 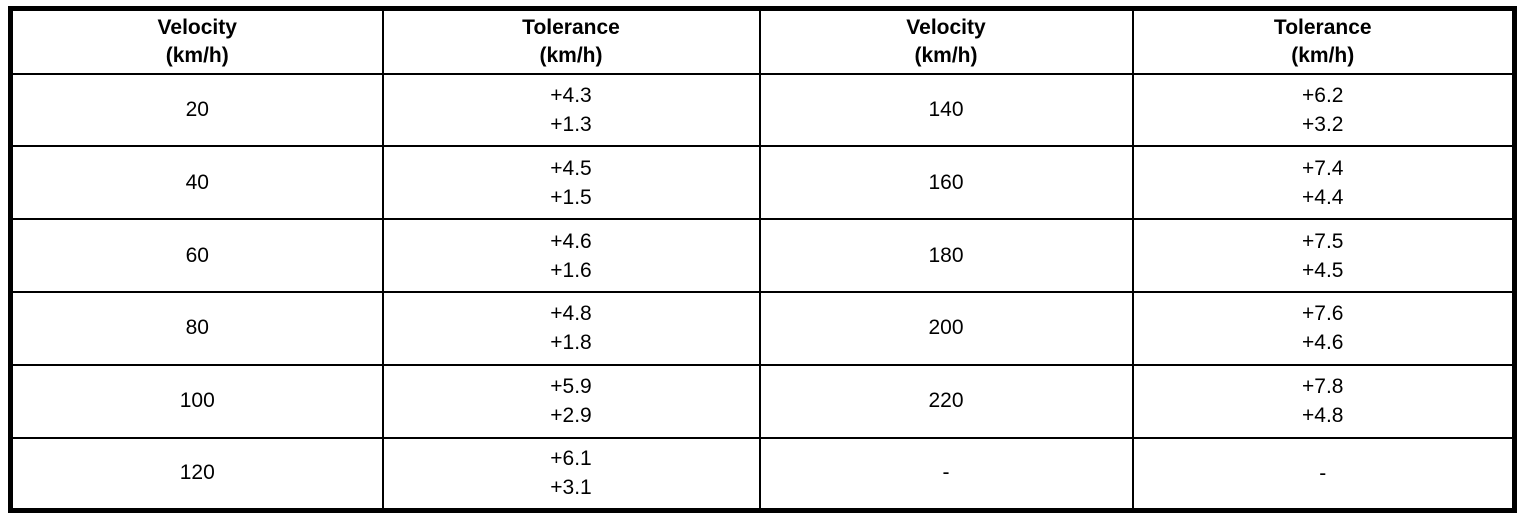 I want to click on tolerance-cell: +4.8 +1.8, so click(x=571, y=328).